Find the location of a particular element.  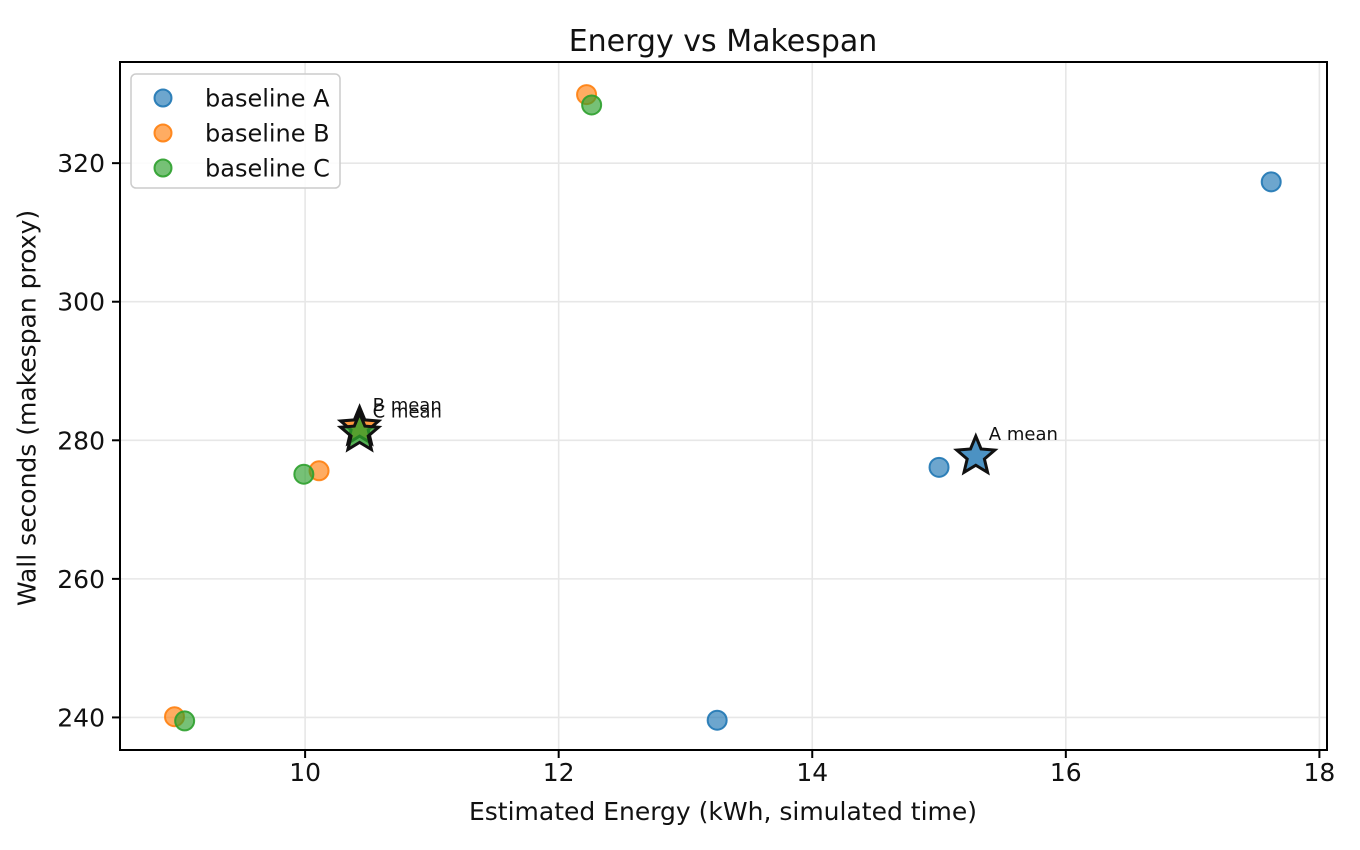

legend-marker-baseline-B is located at coordinates (163, 133).